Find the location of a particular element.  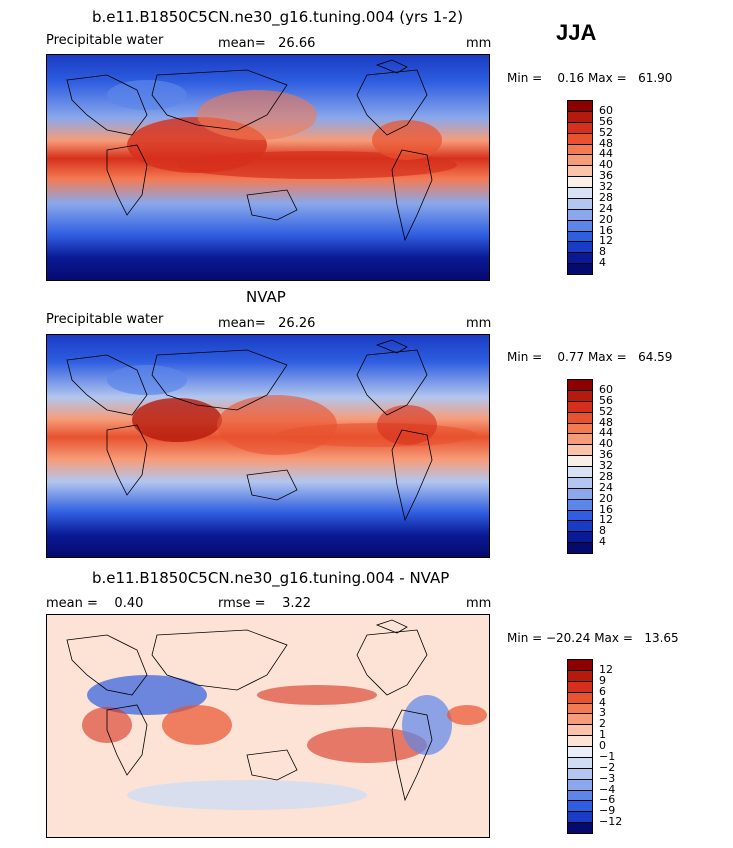

panel2-unit-label: mm is located at coordinates (479, 323).